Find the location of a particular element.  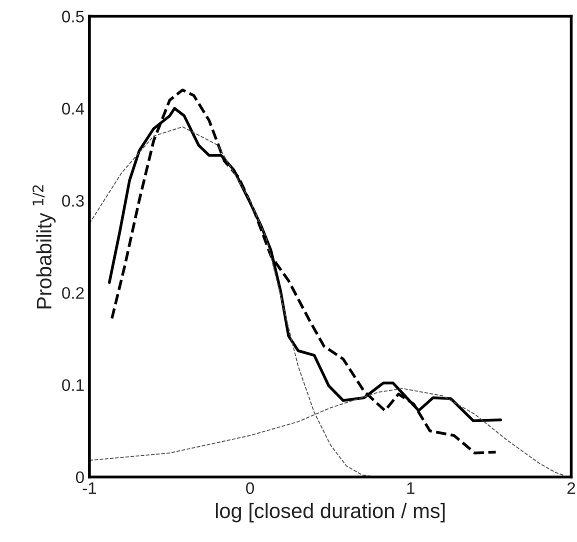

y-tick-label: 0 is located at coordinates (80, 477).